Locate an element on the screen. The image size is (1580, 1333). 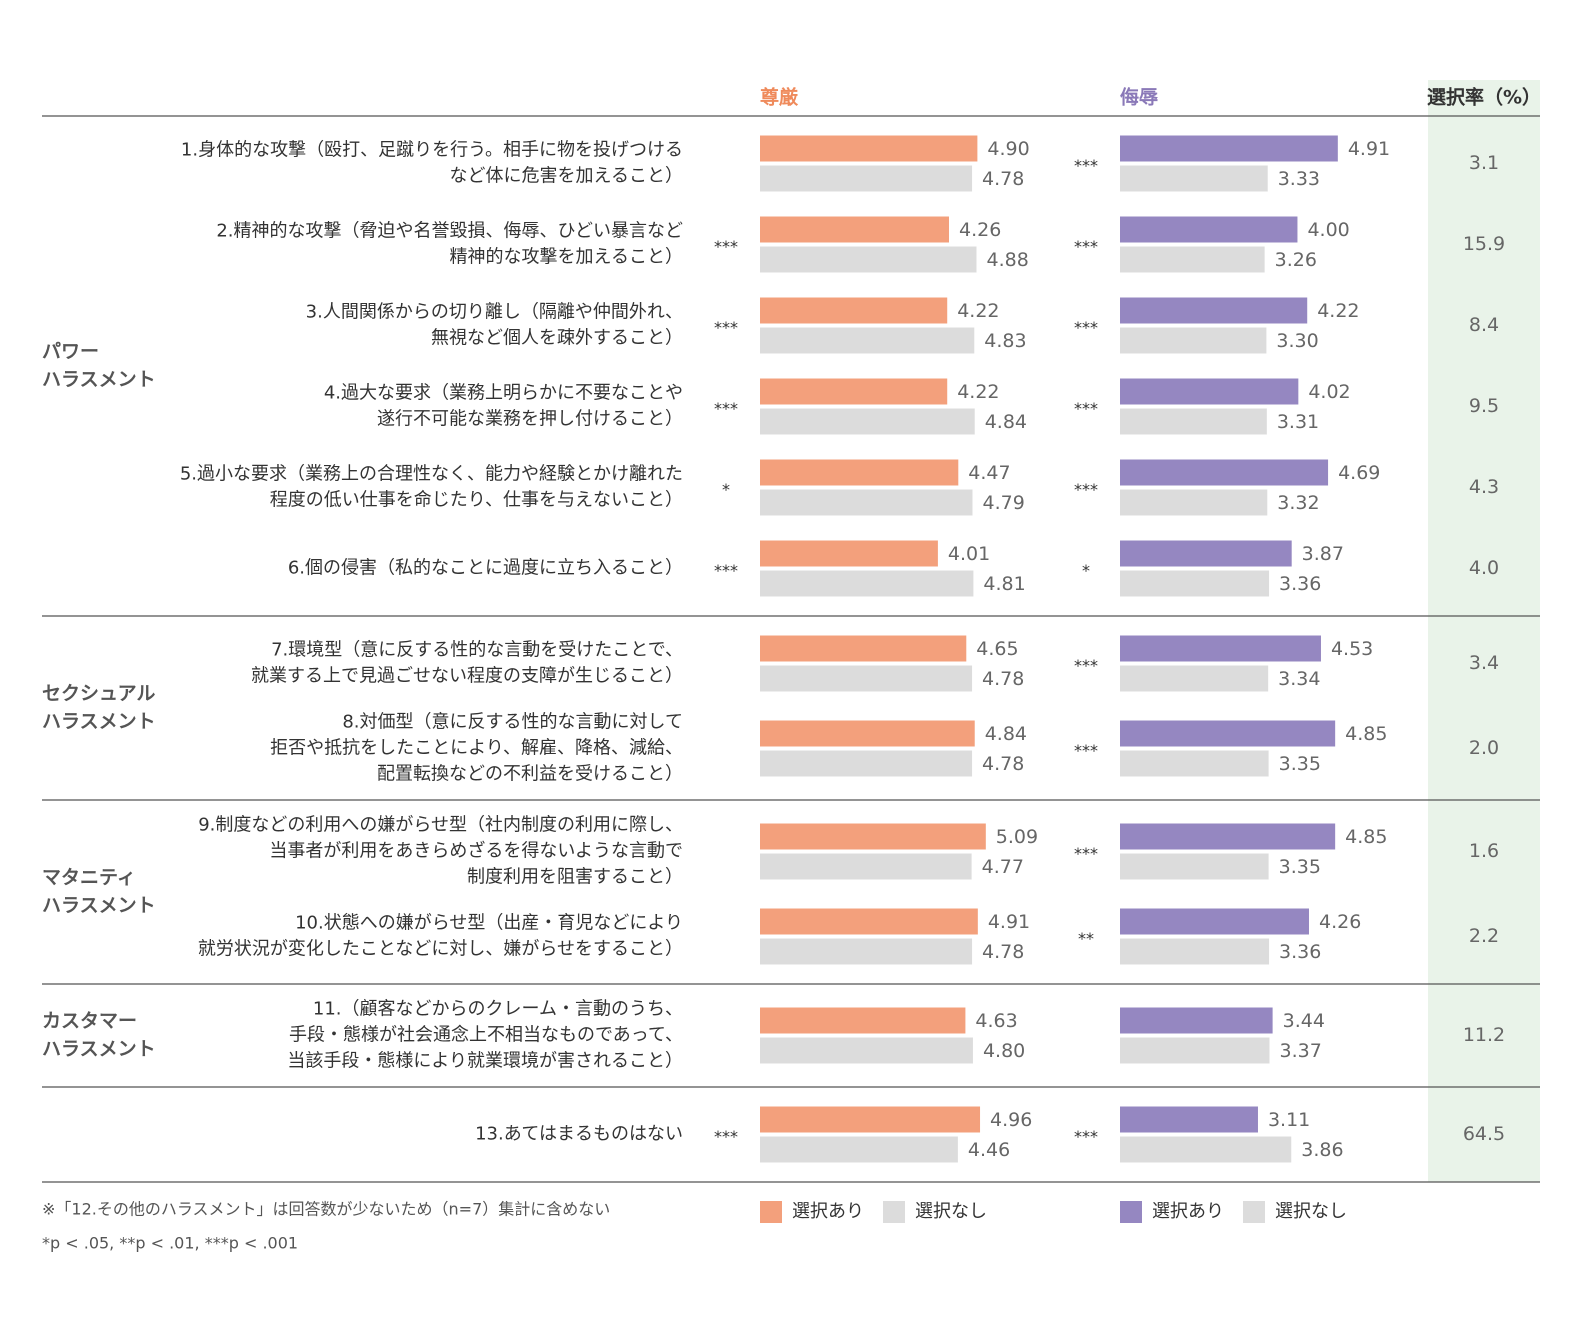
rate-value: 8.4 is located at coordinates (1484, 325).